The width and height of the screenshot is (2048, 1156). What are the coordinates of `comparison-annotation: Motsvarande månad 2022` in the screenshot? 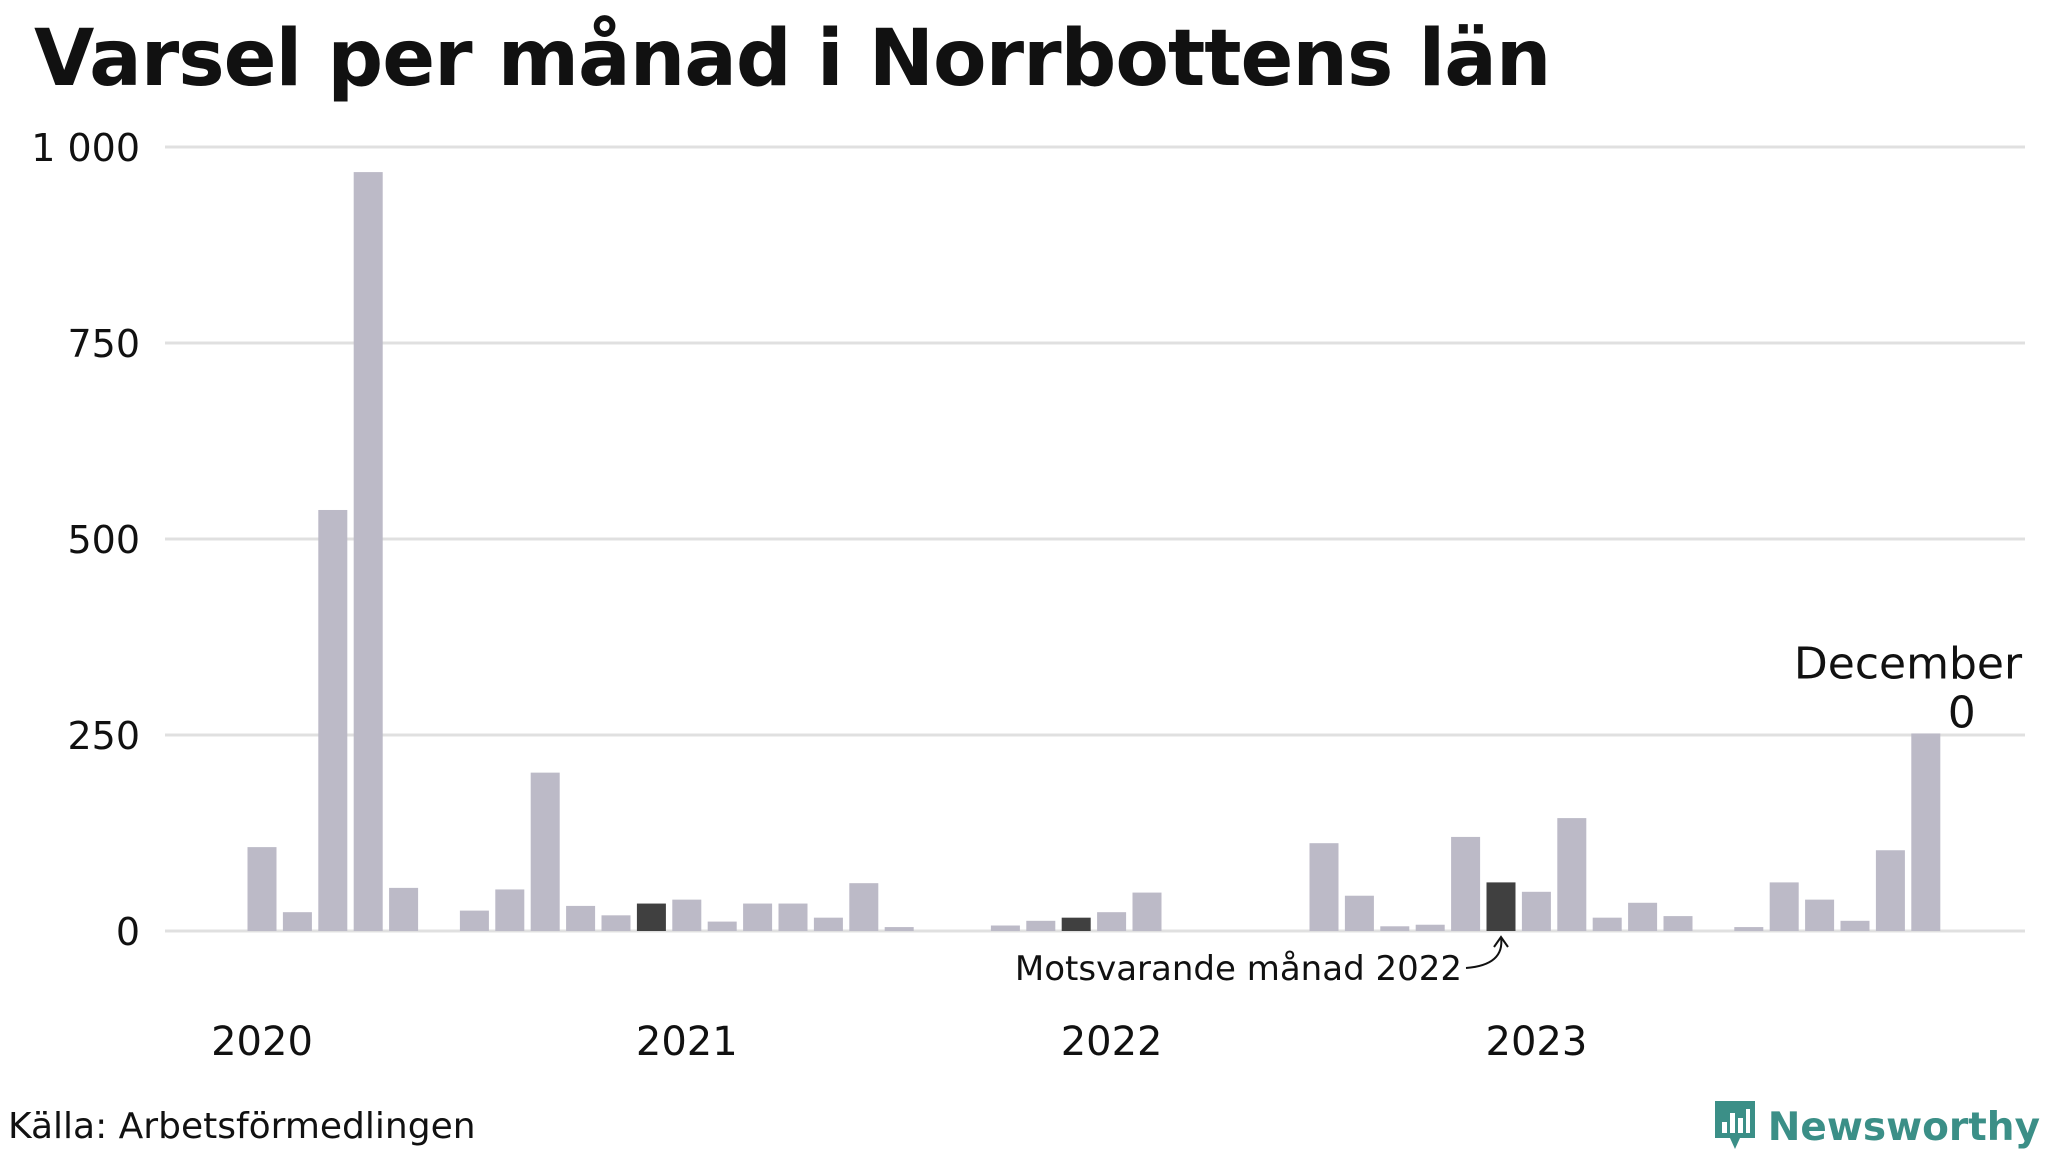 It's located at (1262, 962).